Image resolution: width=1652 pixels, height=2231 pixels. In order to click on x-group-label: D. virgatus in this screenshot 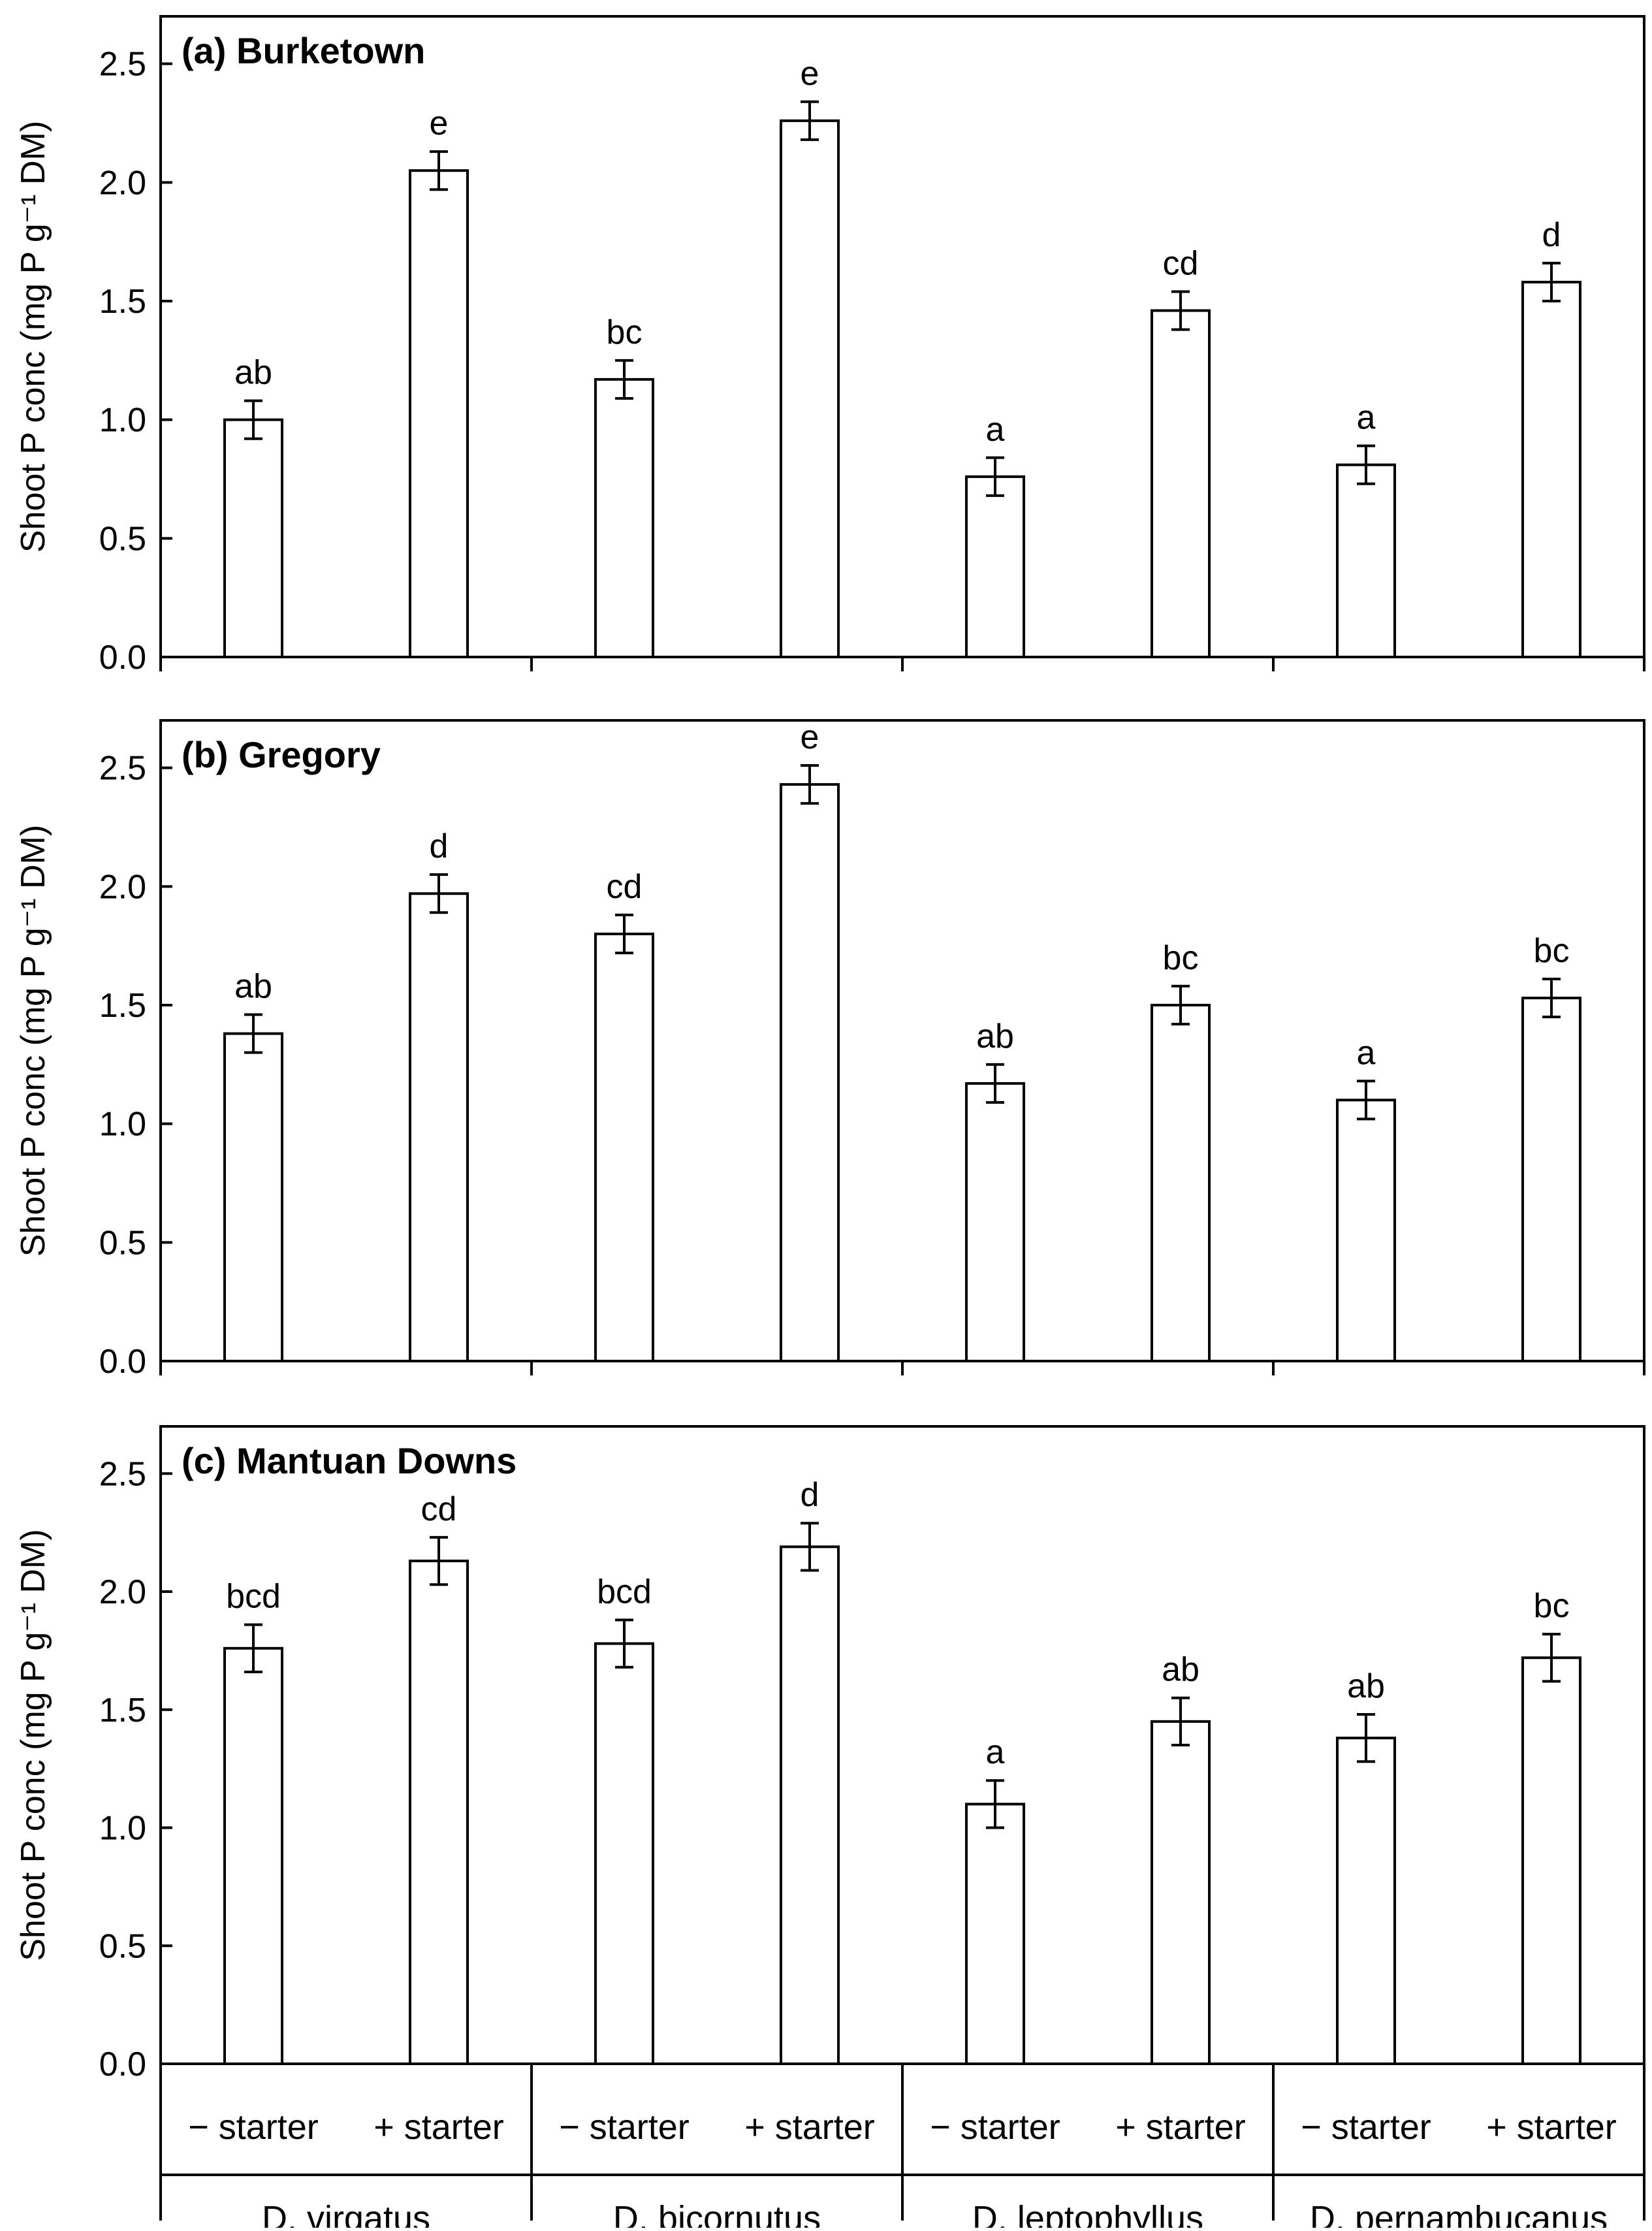, I will do `click(346, 2213)`.